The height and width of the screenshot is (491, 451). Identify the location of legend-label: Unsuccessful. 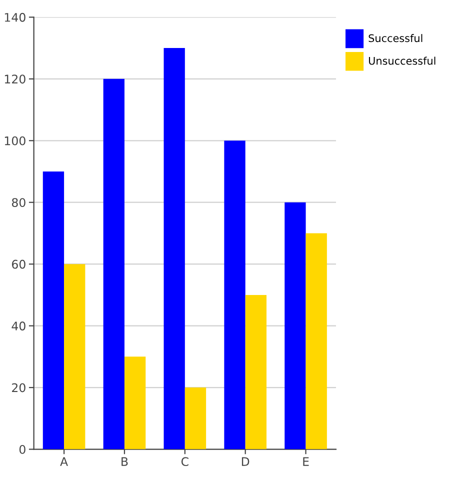
(402, 60).